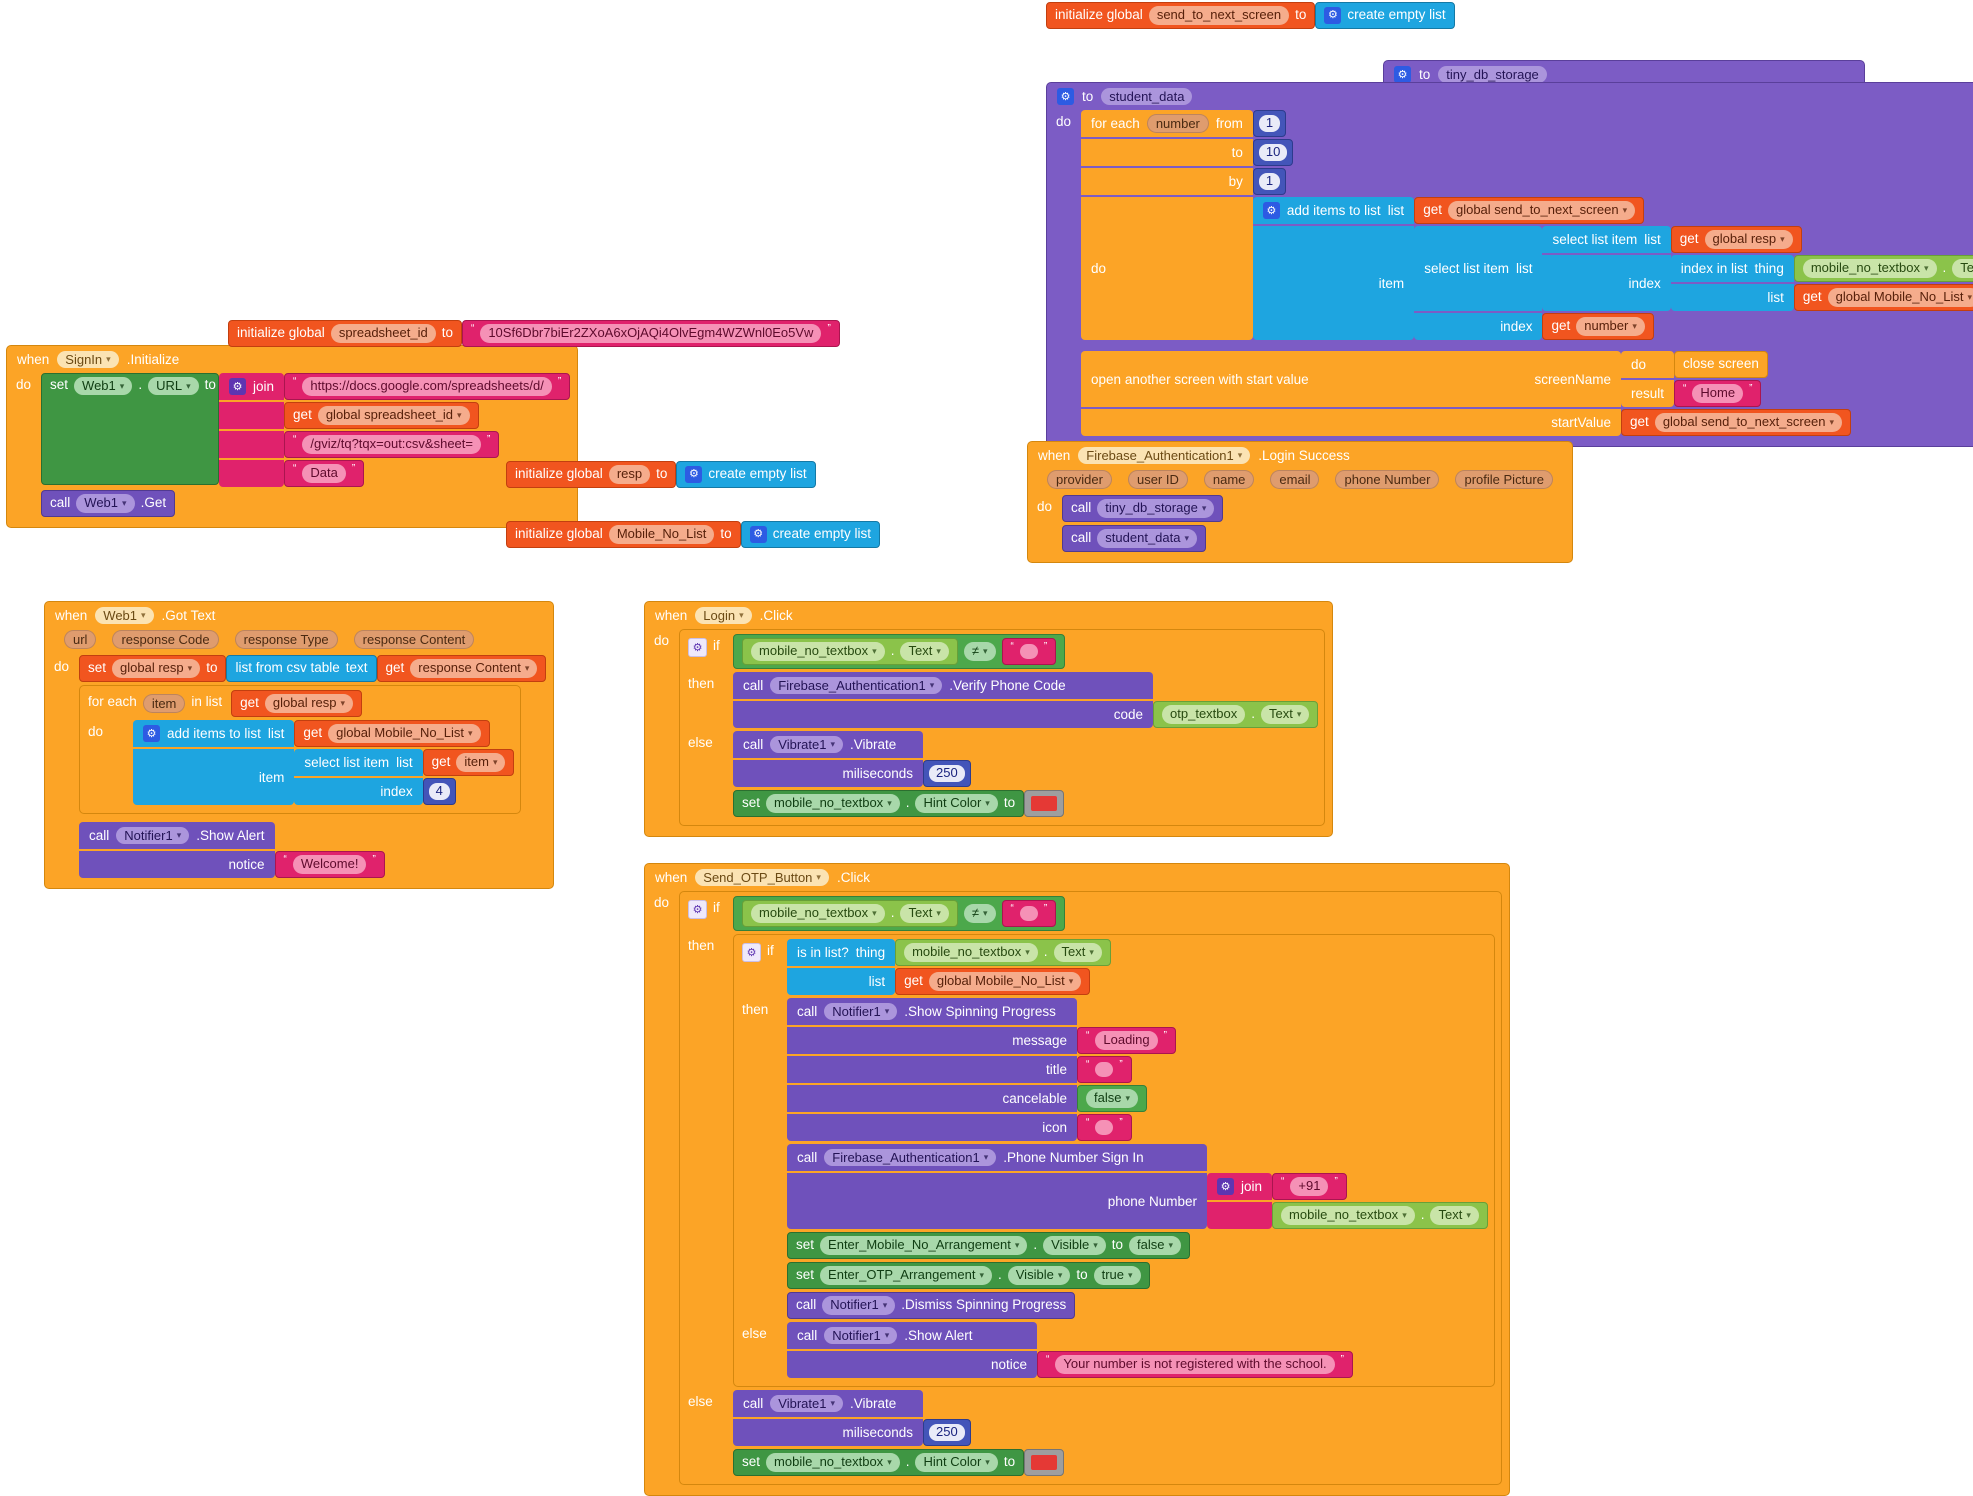 This screenshot has height=1496, width=1973. I want to click on var-name-field: resp, so click(629, 474).